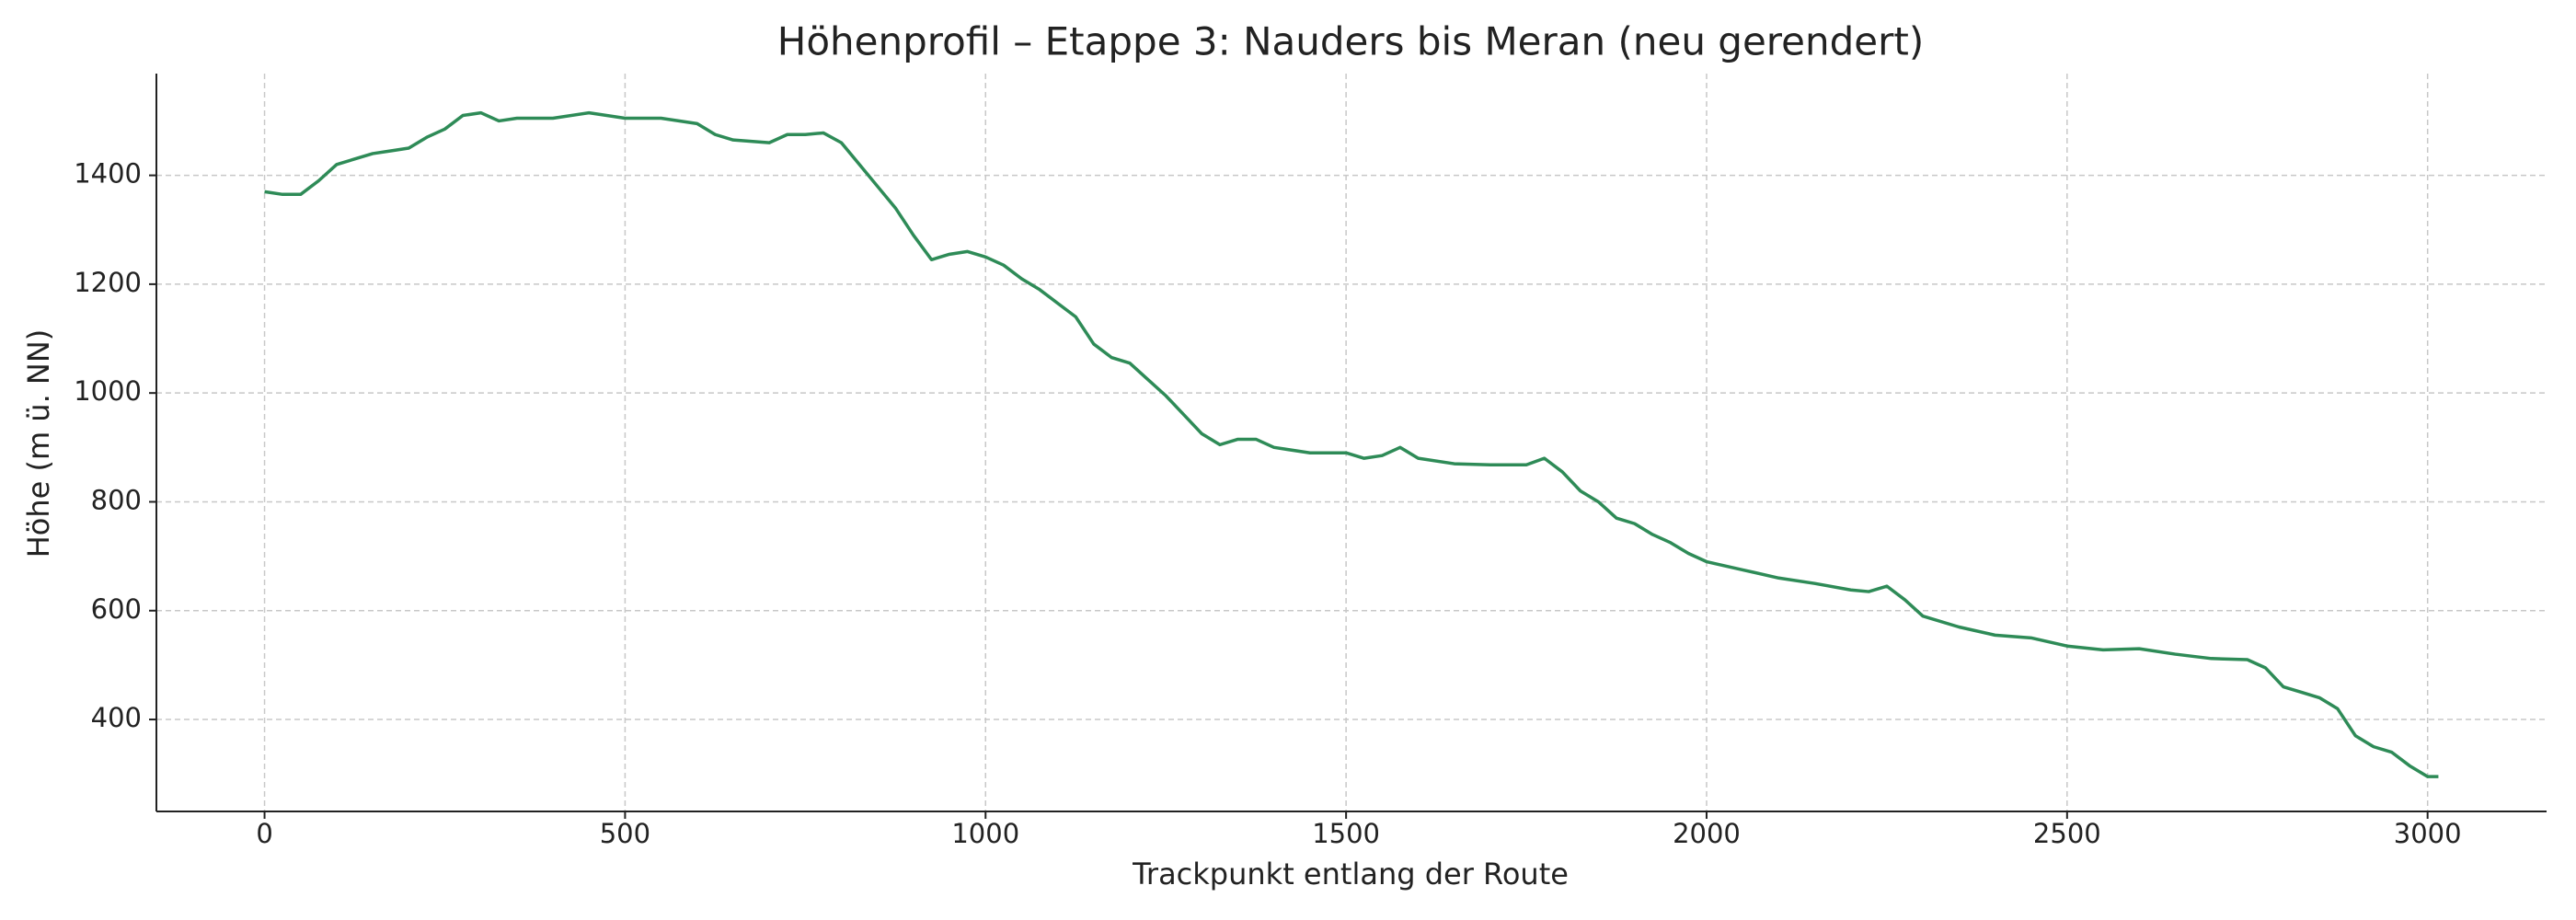  What do you see at coordinates (116, 609) in the screenshot?
I see `y-tick-label: 600` at bounding box center [116, 609].